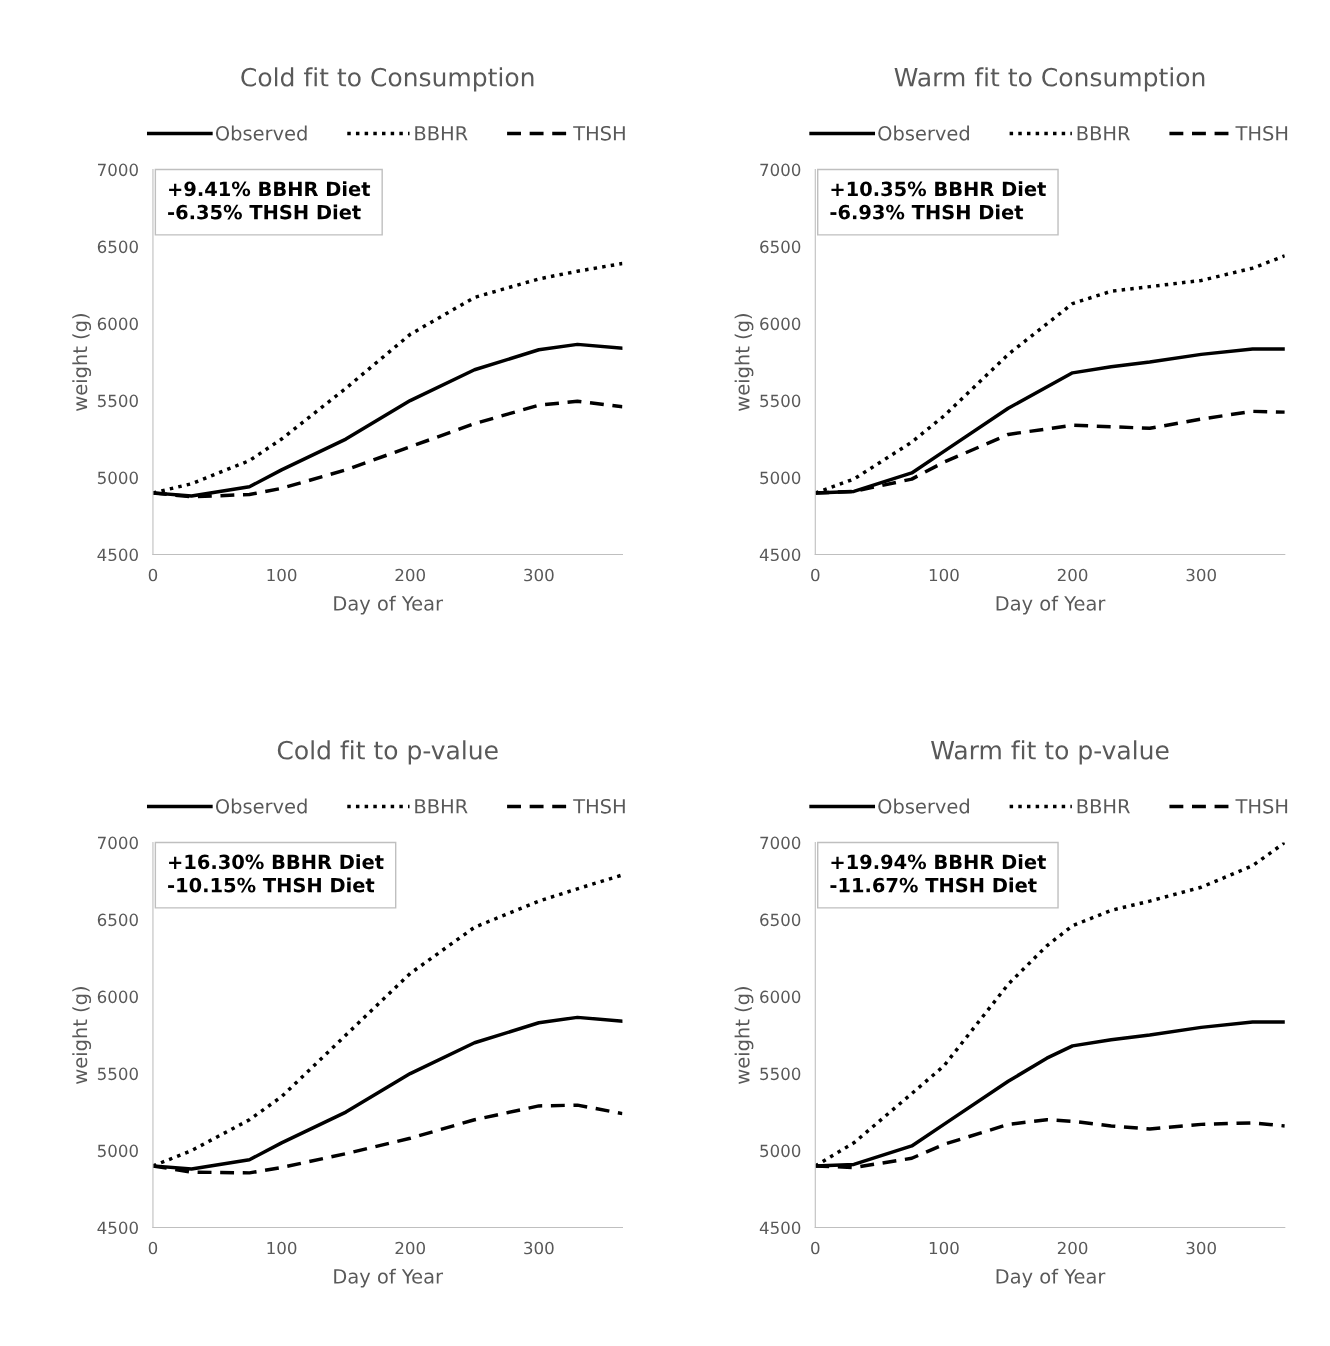  I want to click on chart-title: Cold fit to p-value, so click(387, 752).